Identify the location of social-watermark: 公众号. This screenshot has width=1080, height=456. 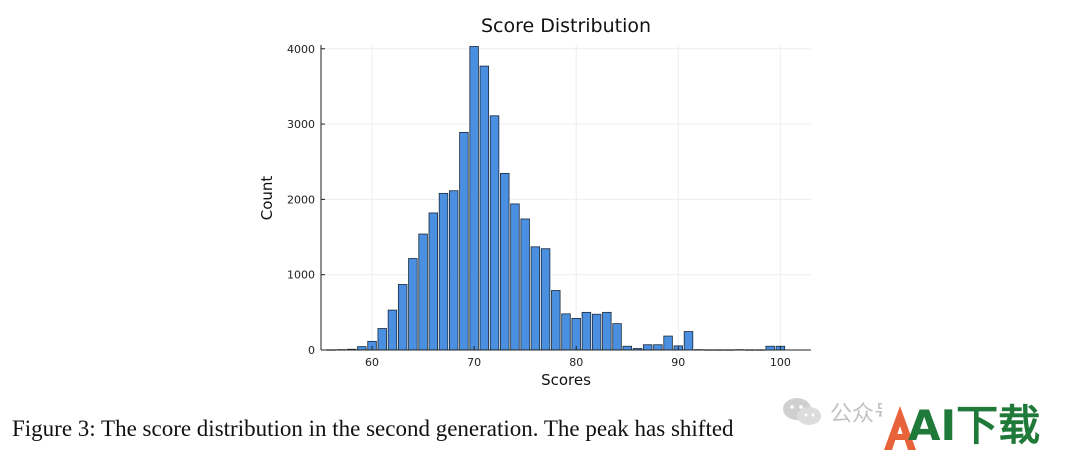
(835, 412).